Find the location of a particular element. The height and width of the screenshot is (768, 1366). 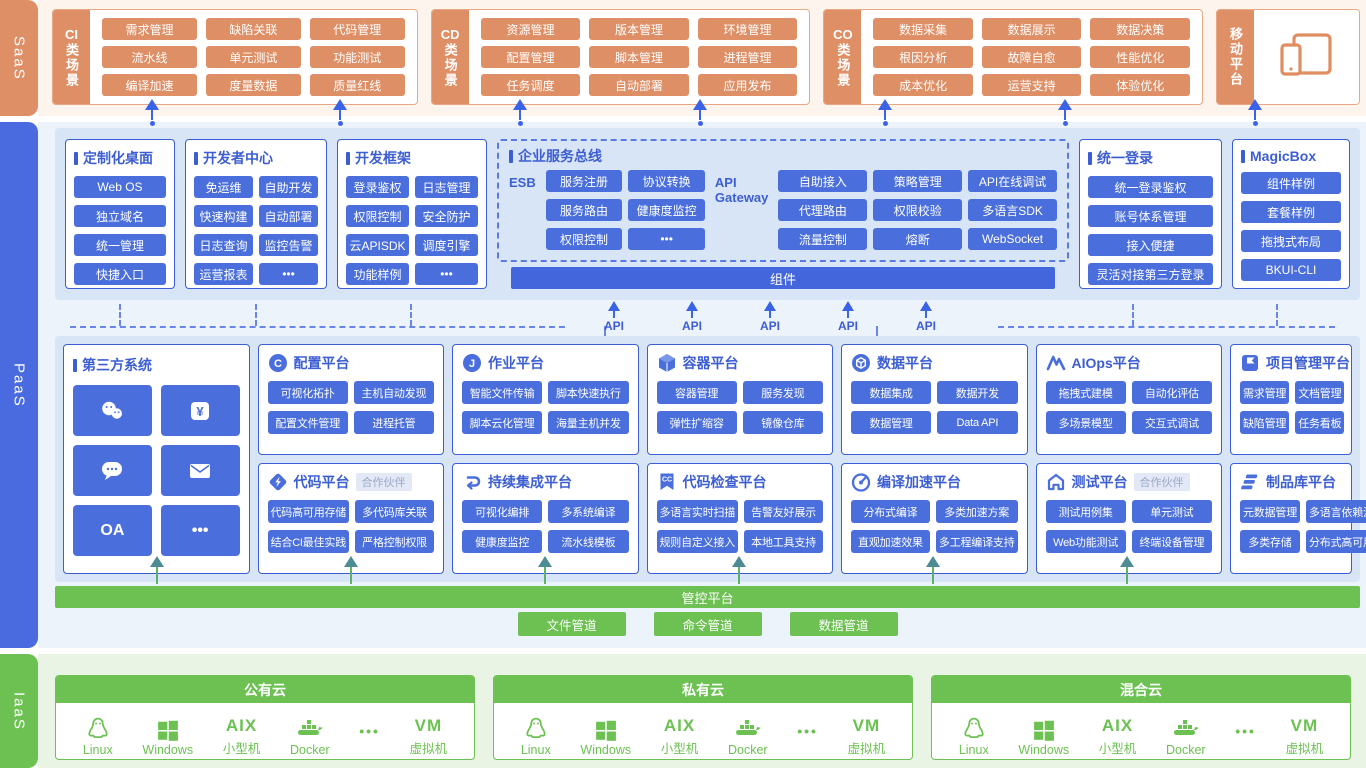

saas-rail: SaaS is located at coordinates (19, 58).